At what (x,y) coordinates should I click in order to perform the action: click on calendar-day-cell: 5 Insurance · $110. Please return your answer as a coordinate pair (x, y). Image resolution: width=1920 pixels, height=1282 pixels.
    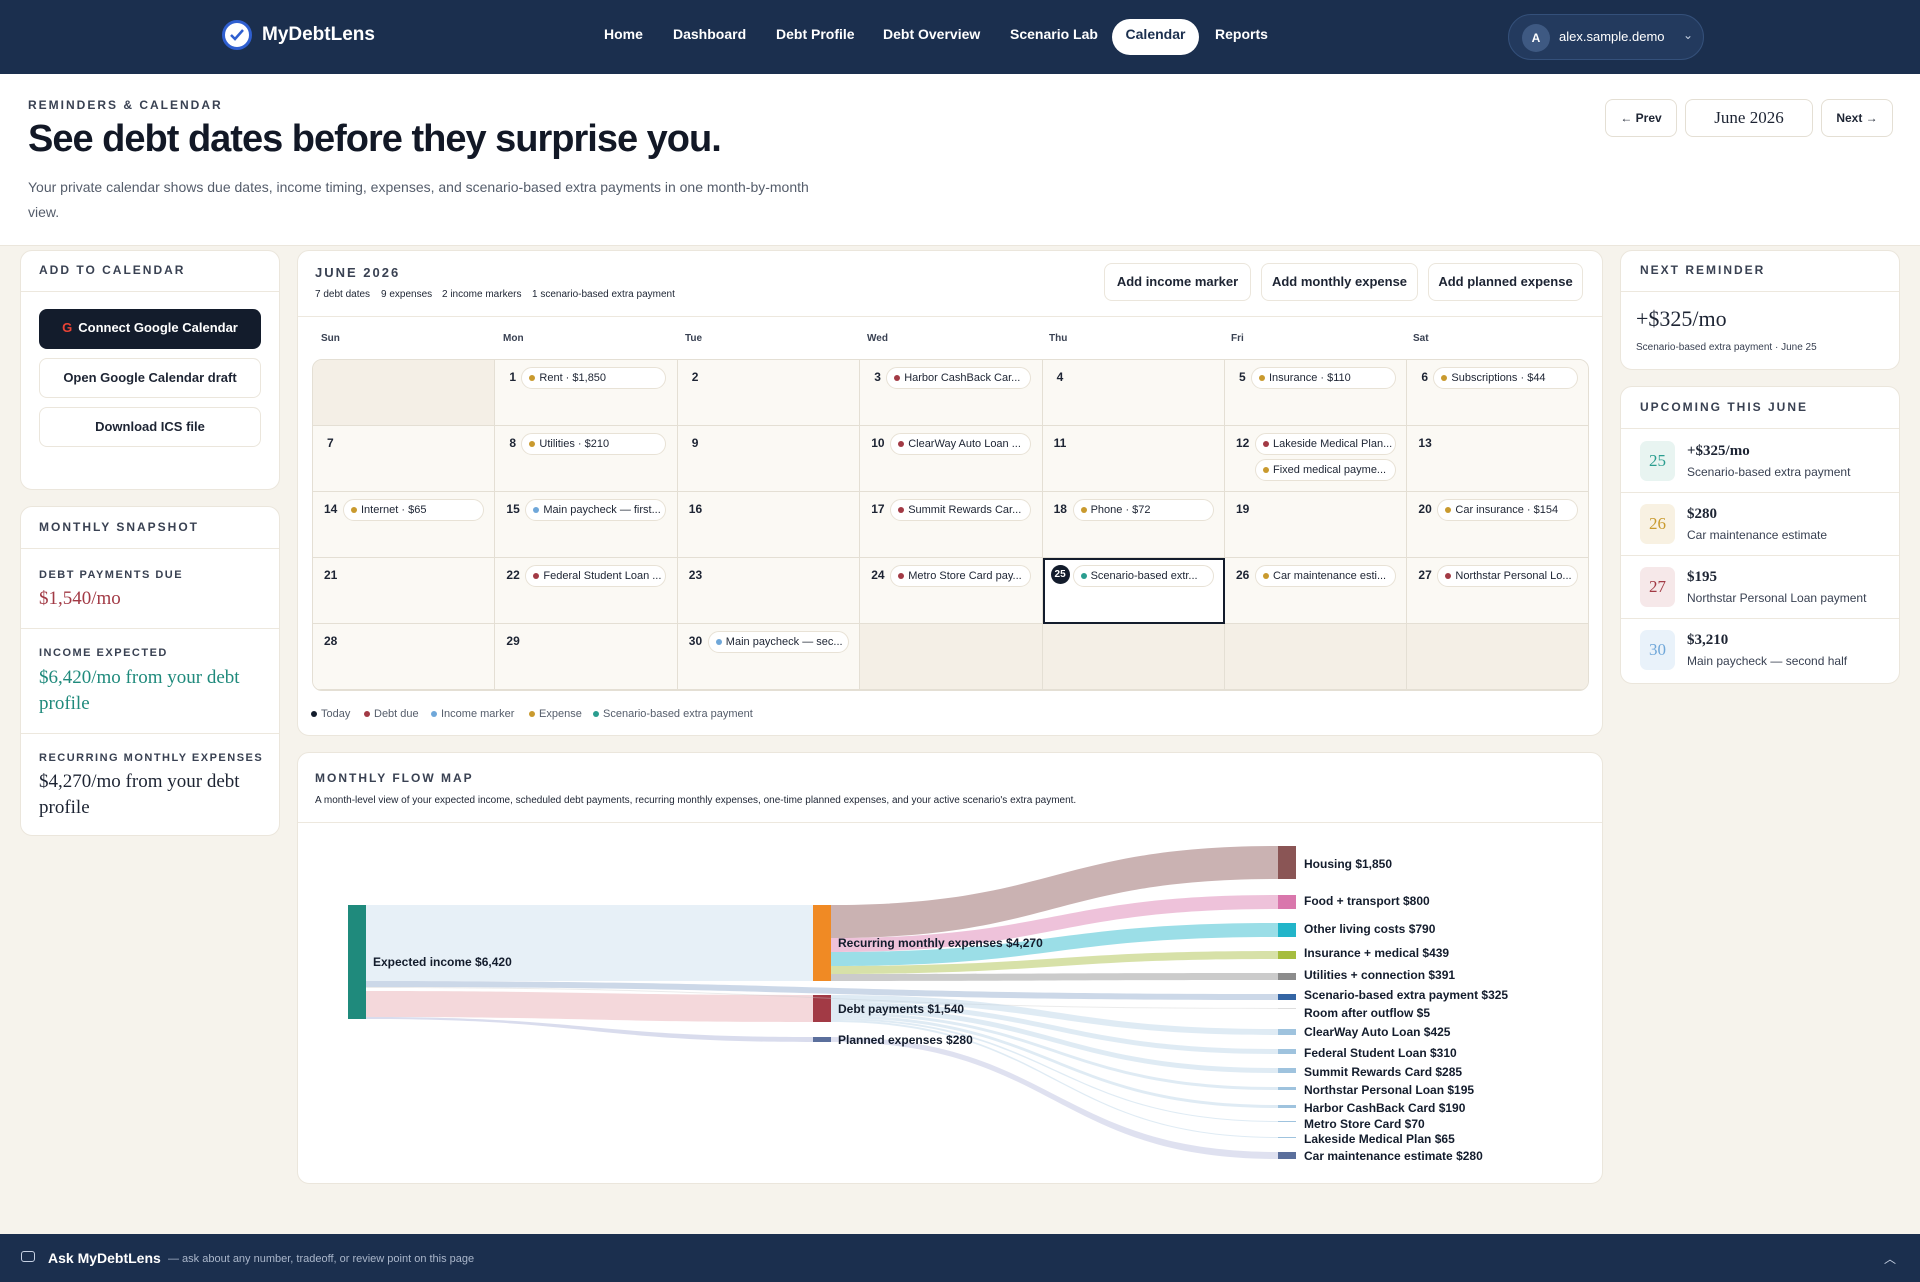
    Looking at the image, I should click on (1316, 393).